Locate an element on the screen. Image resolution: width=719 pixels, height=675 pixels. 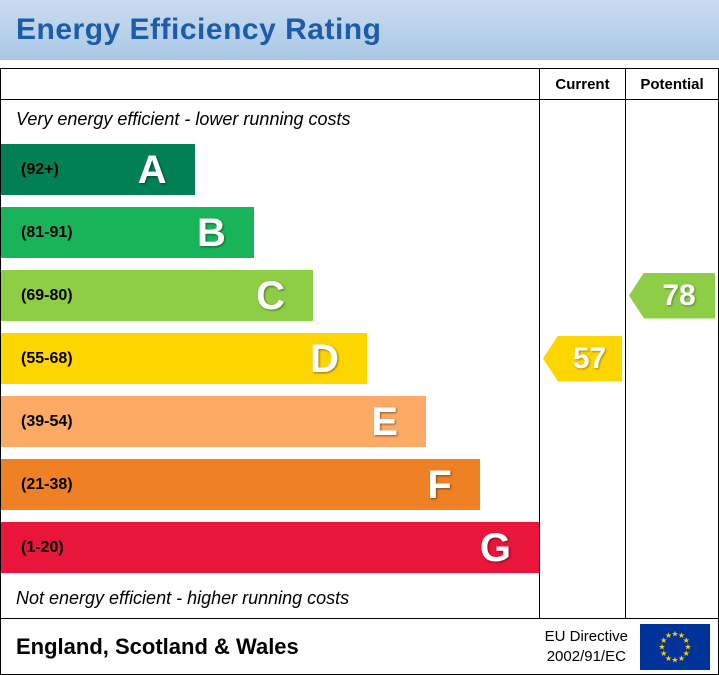
title-bar: Energy Efficiency Rating is located at coordinates (359, 30).